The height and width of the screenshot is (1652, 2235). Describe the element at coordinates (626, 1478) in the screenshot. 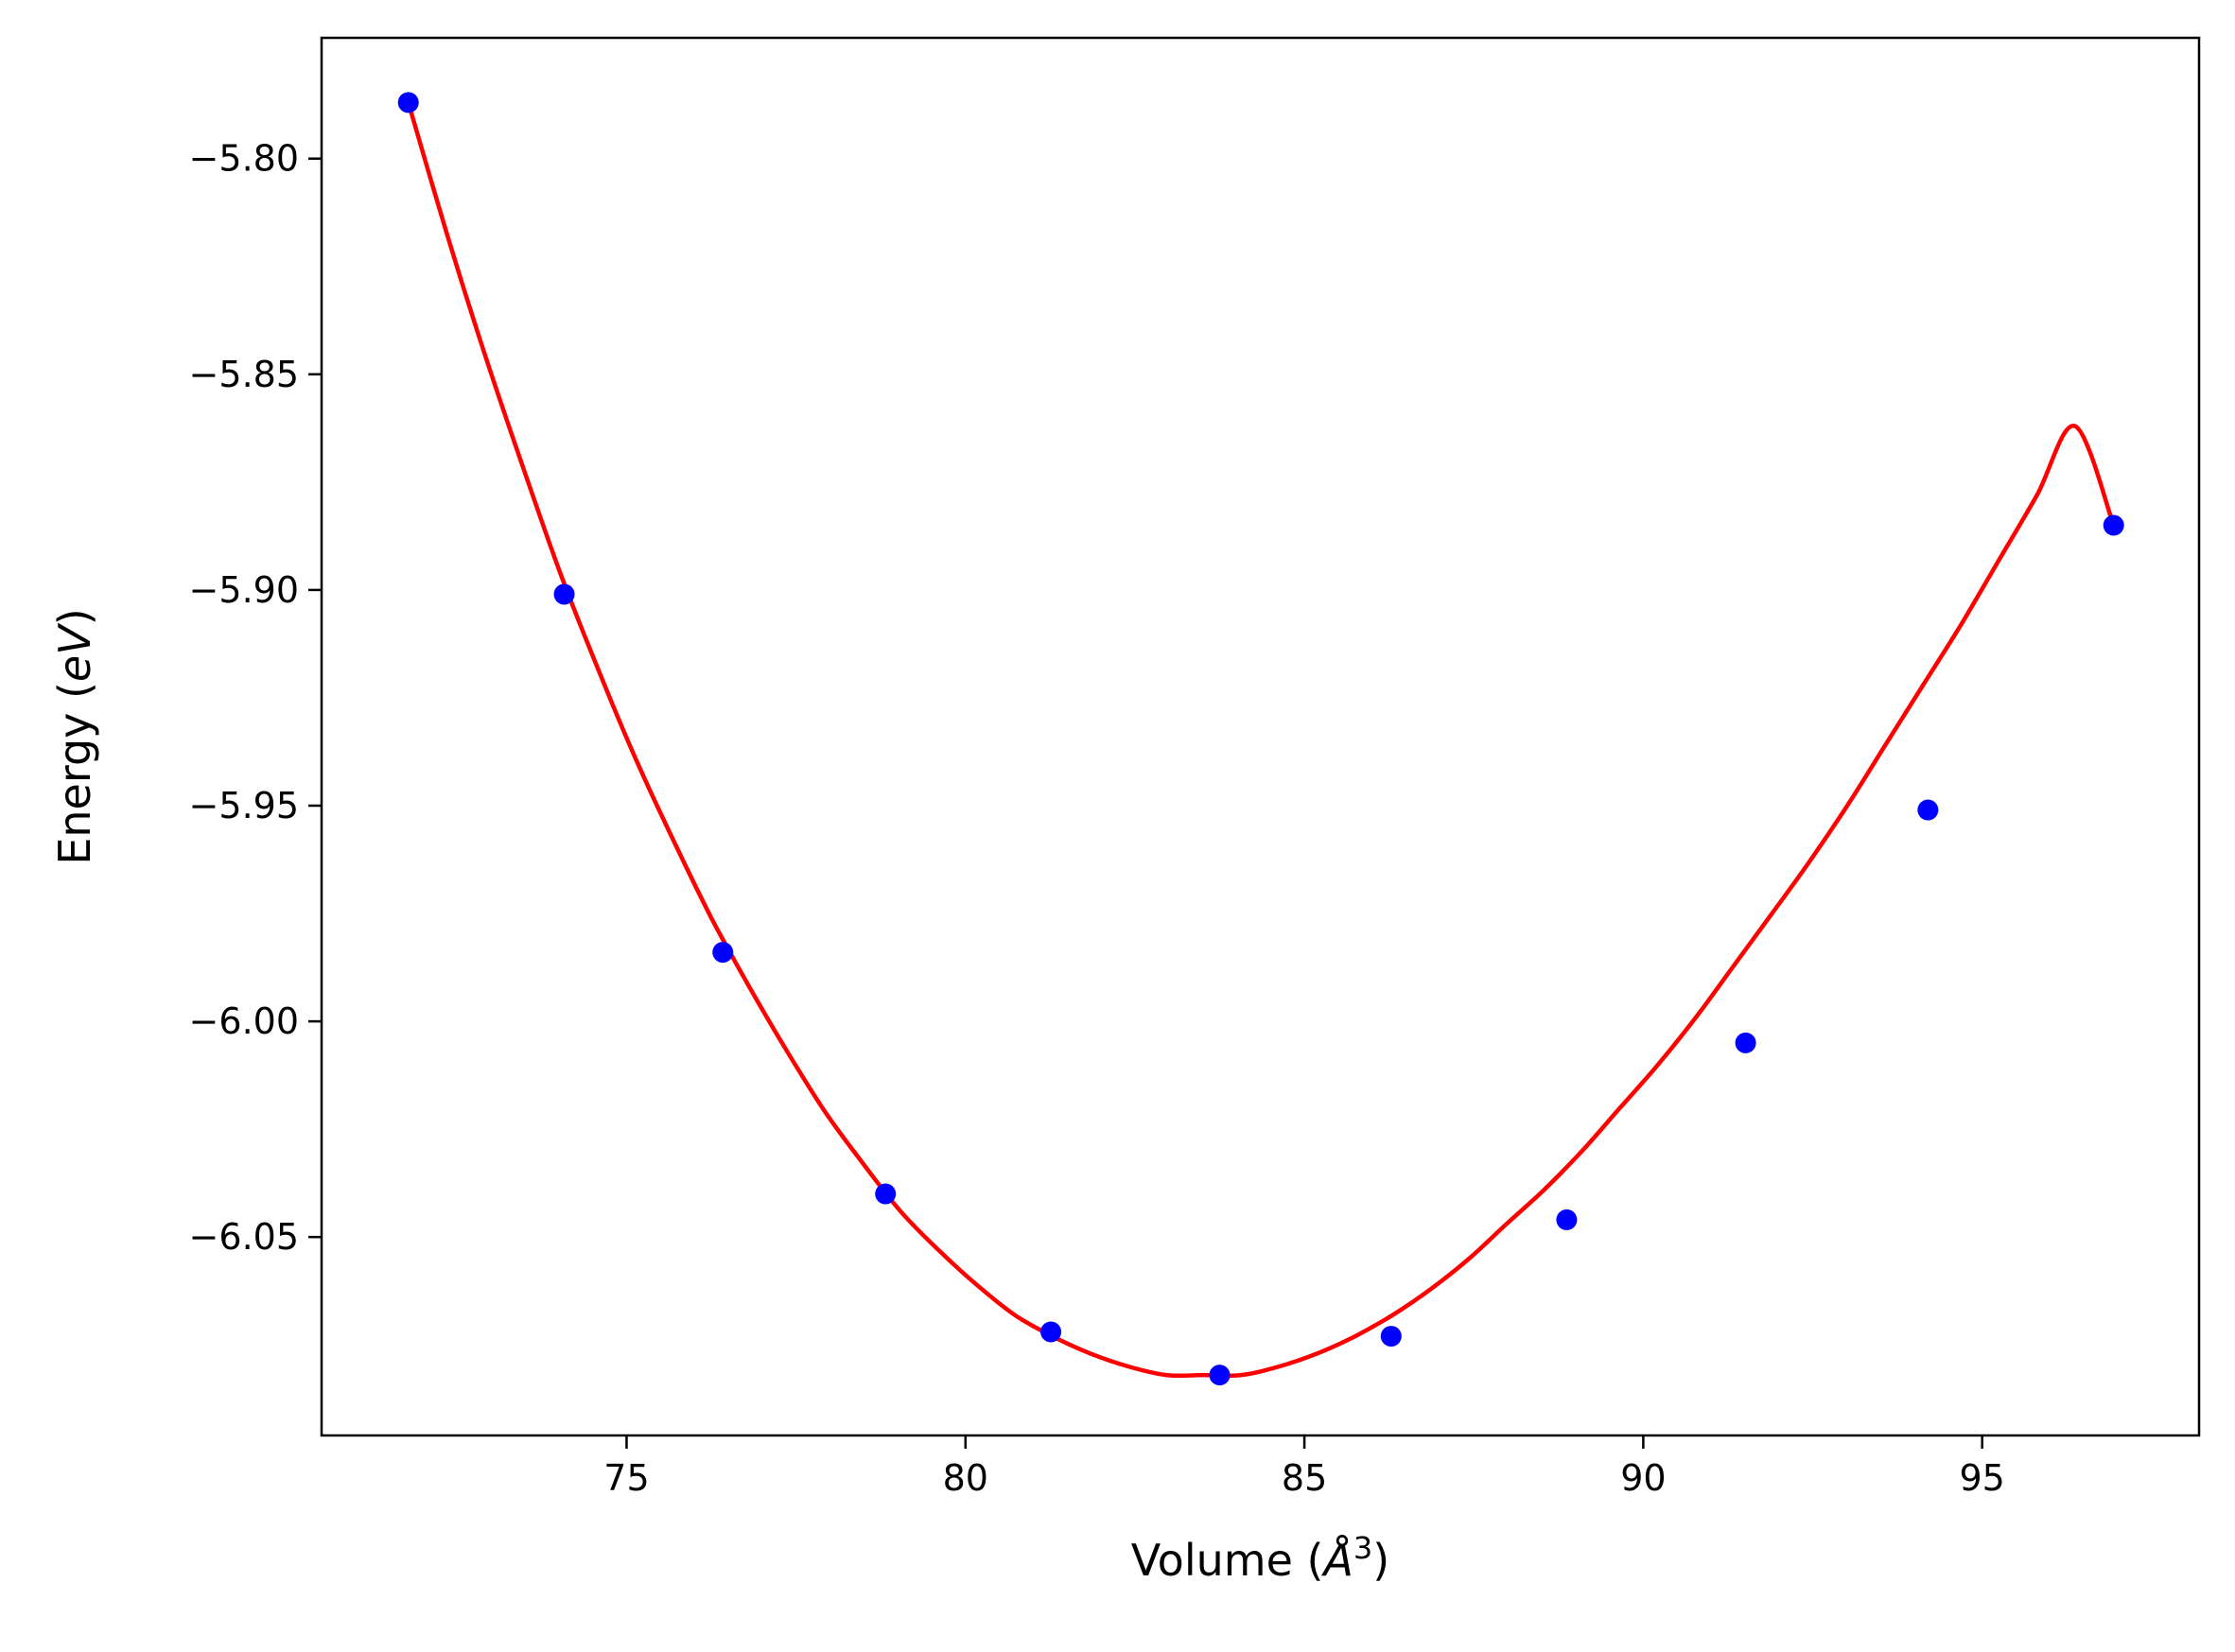

I see `x-tick-label: 75` at that location.